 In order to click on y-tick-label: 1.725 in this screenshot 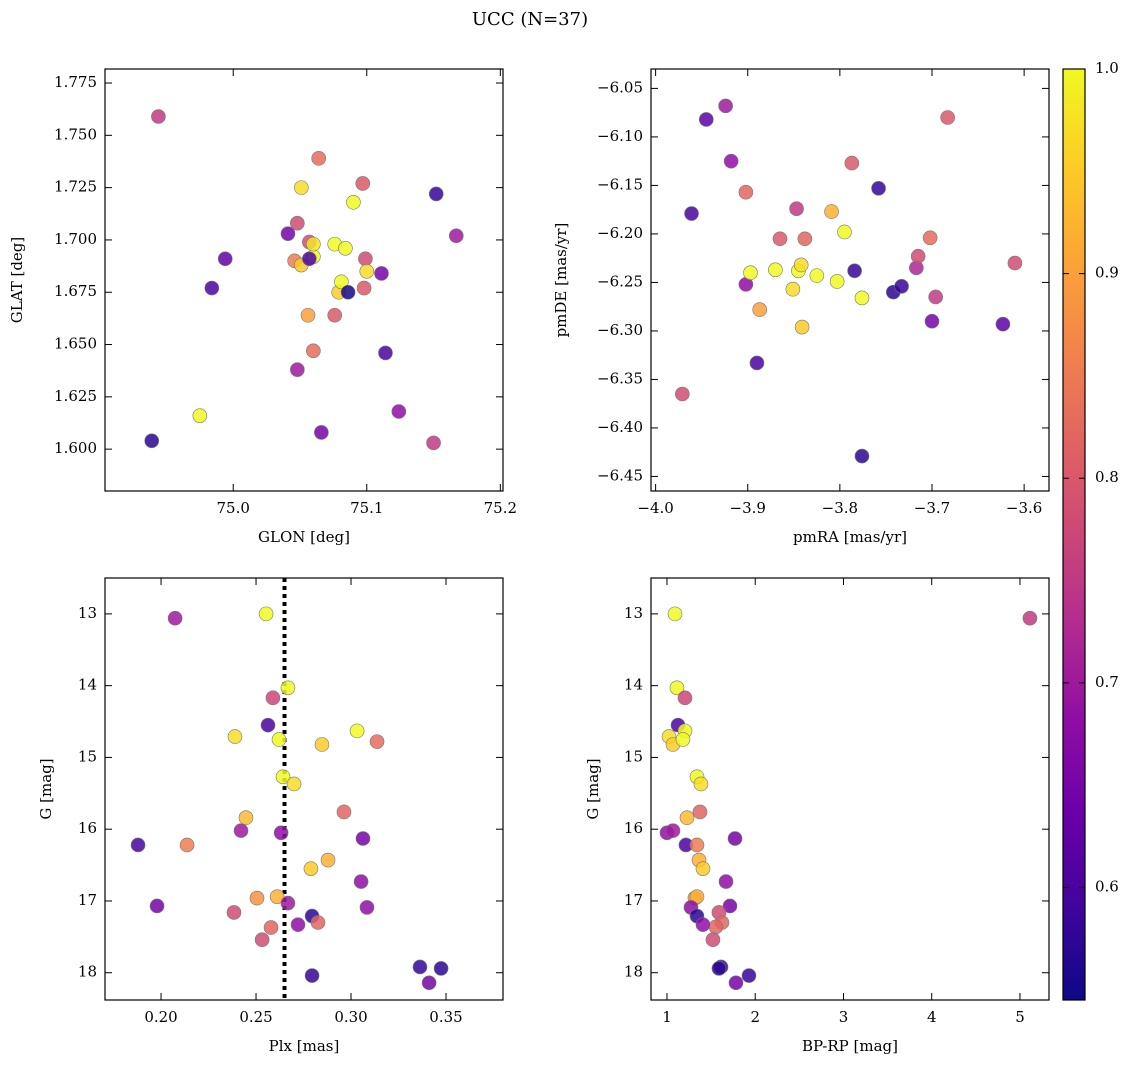, I will do `click(75, 187)`.